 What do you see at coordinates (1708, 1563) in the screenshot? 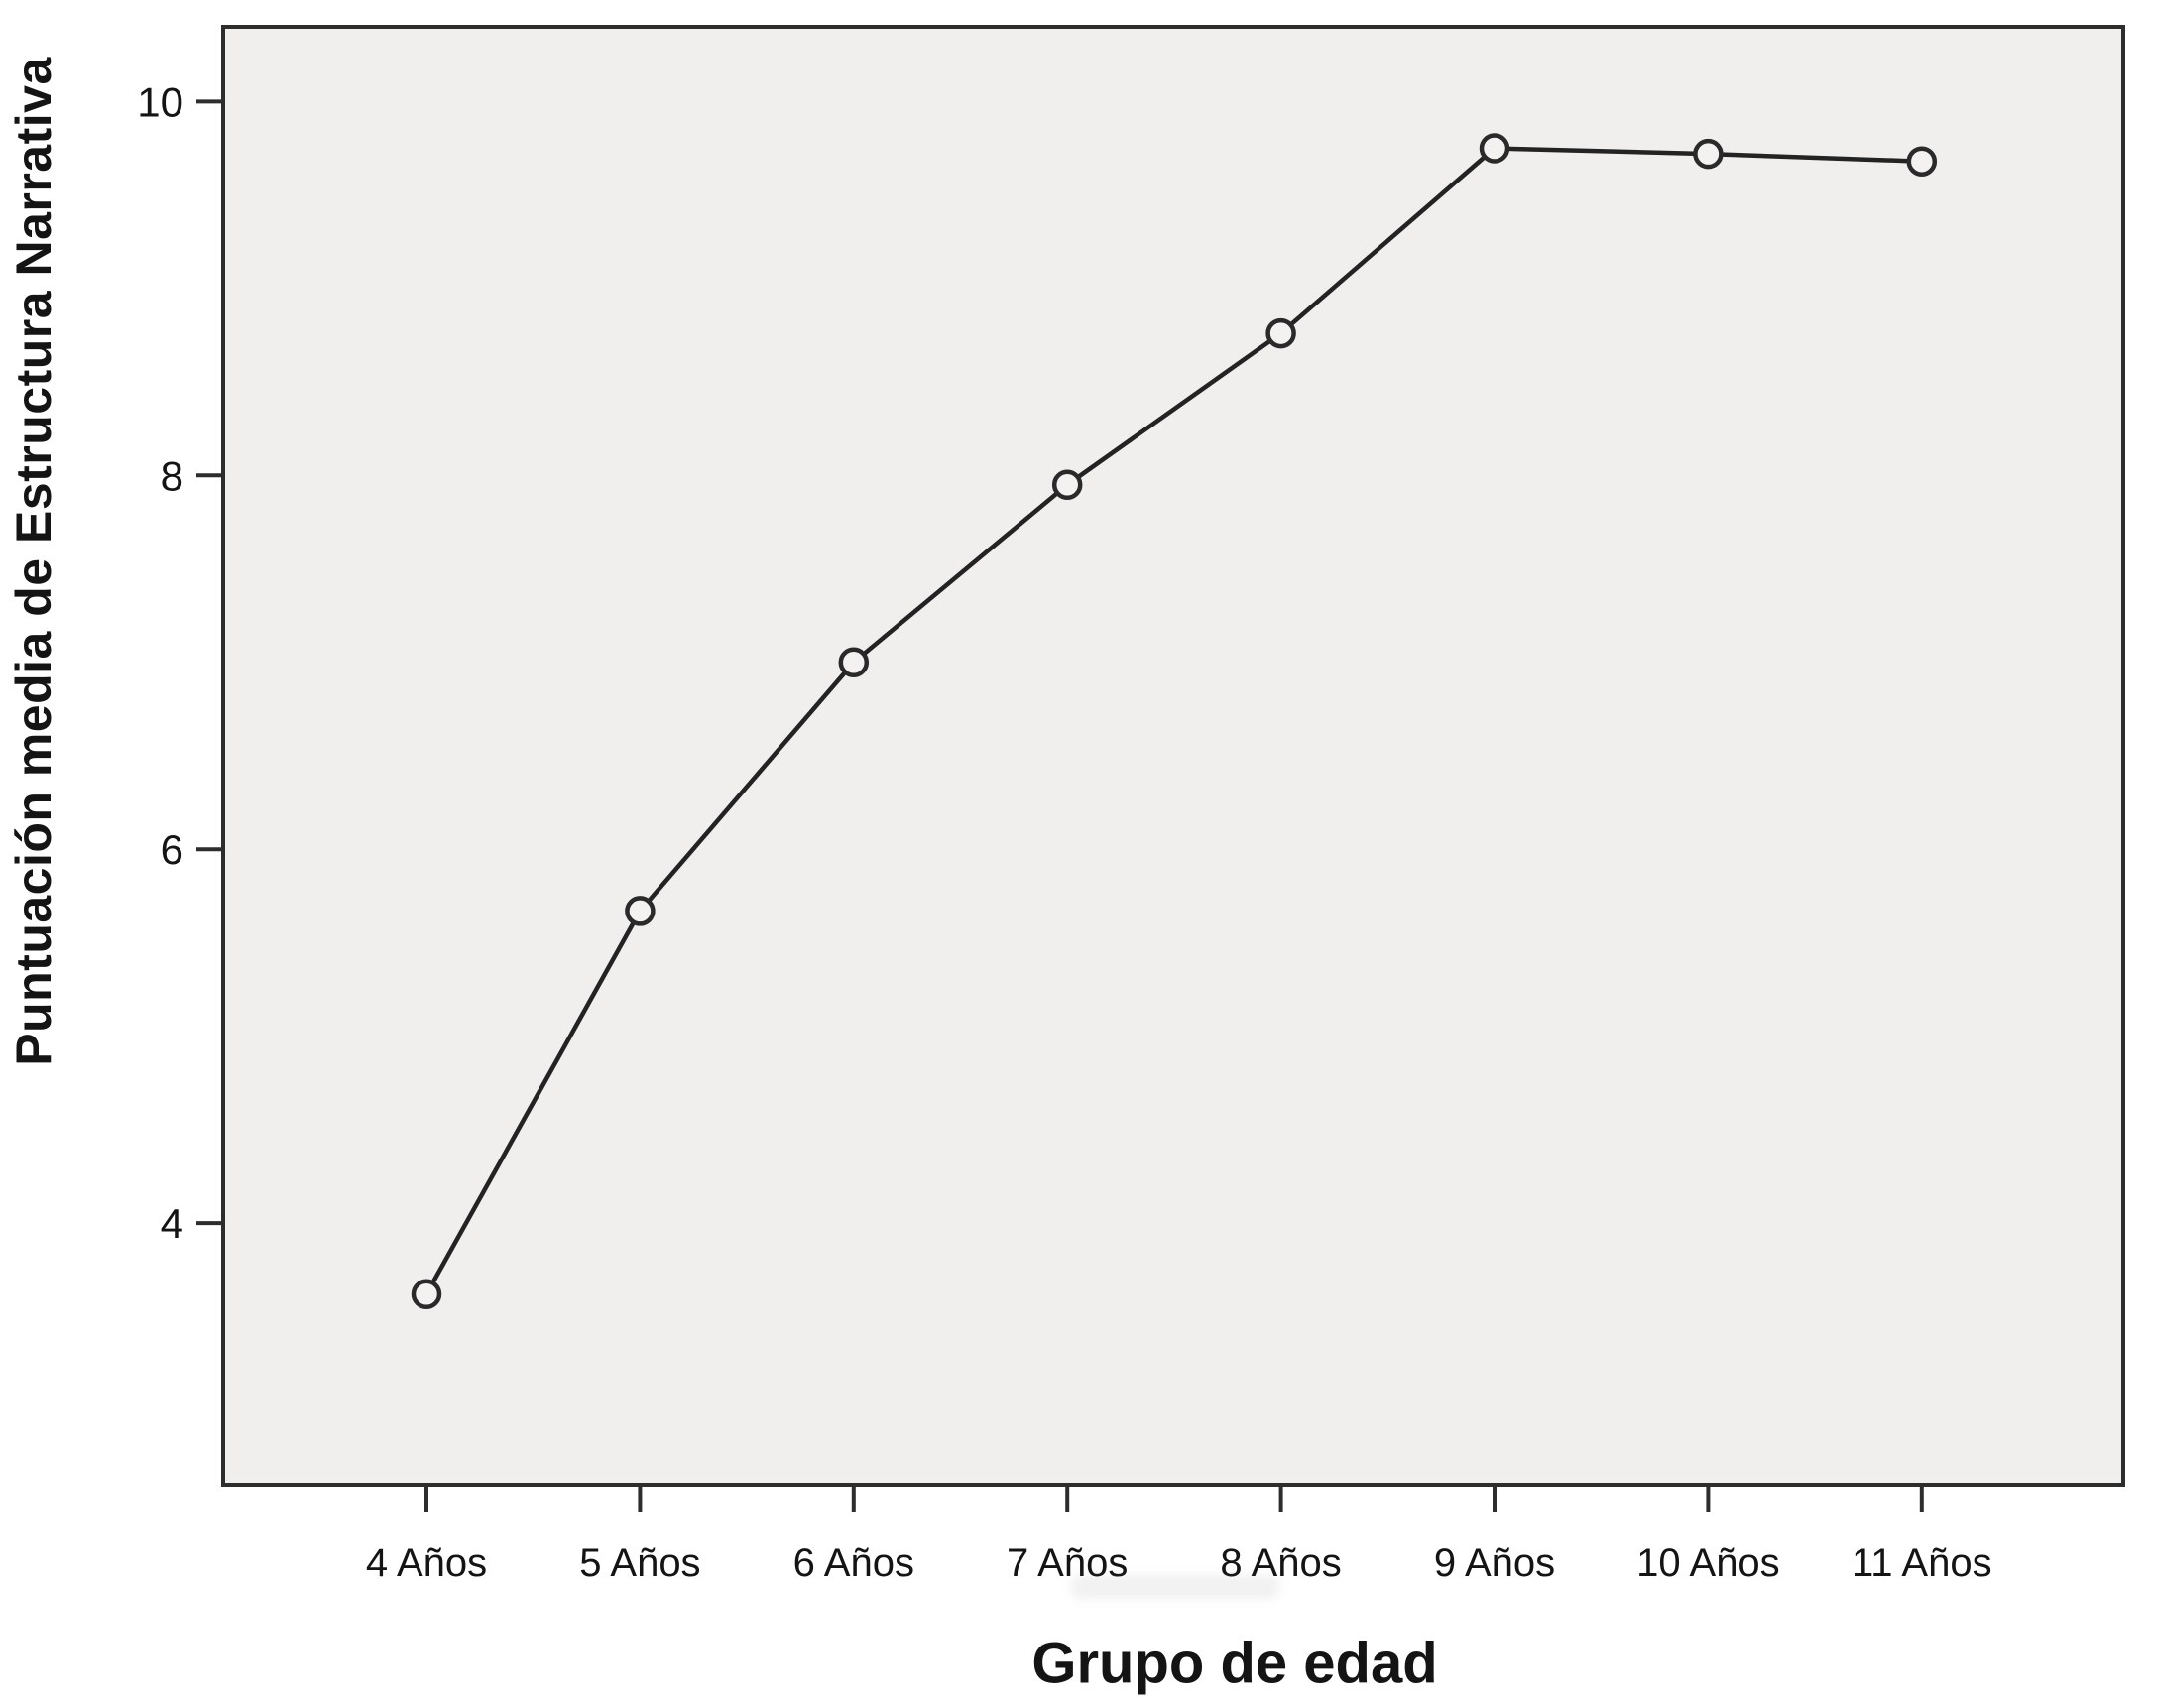
I see `x-tick-label: 10 Años` at bounding box center [1708, 1563].